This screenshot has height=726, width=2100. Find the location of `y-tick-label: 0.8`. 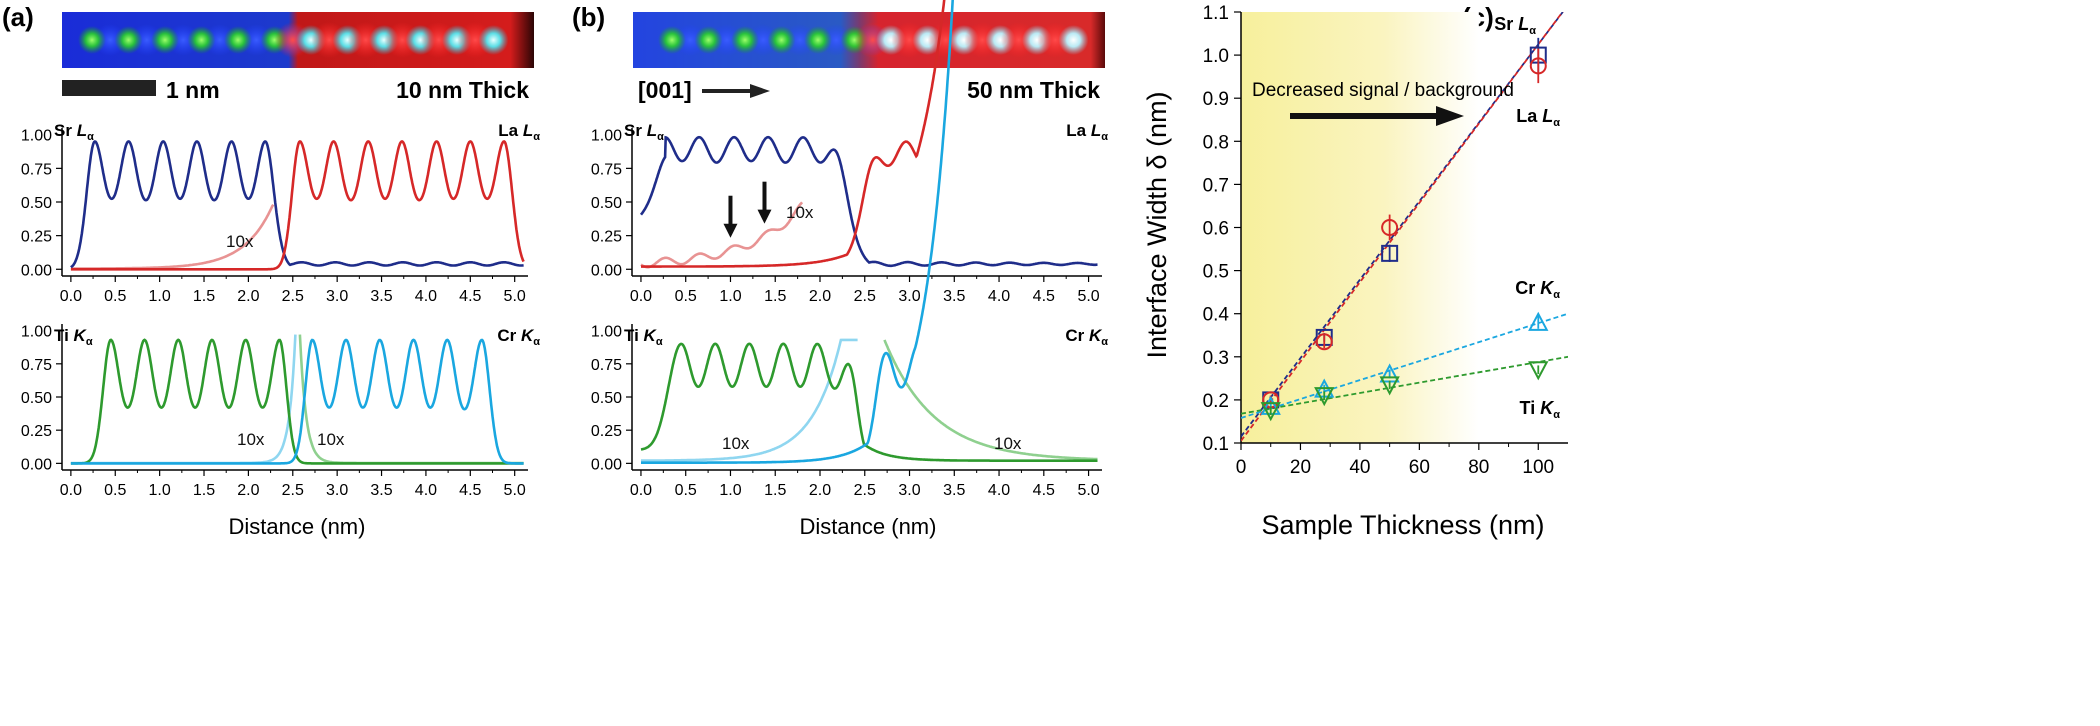

y-tick-label: 0.8 is located at coordinates (1216, 142).